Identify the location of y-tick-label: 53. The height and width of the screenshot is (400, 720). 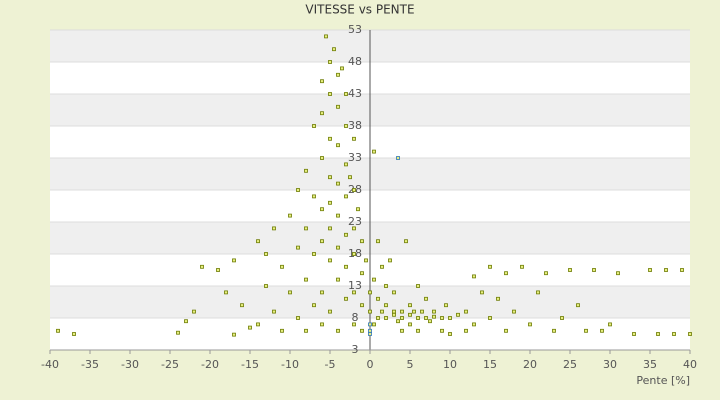
(355, 29).